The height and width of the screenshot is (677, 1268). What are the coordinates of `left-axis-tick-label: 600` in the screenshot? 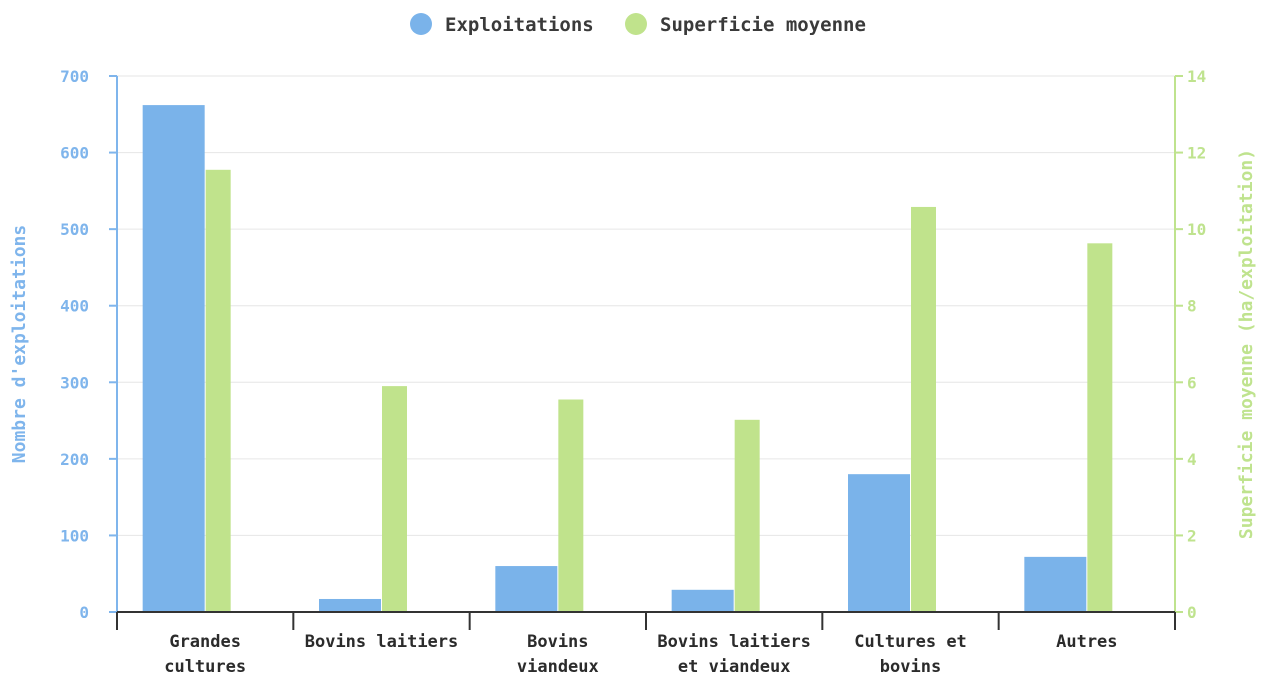 It's located at (74, 153).